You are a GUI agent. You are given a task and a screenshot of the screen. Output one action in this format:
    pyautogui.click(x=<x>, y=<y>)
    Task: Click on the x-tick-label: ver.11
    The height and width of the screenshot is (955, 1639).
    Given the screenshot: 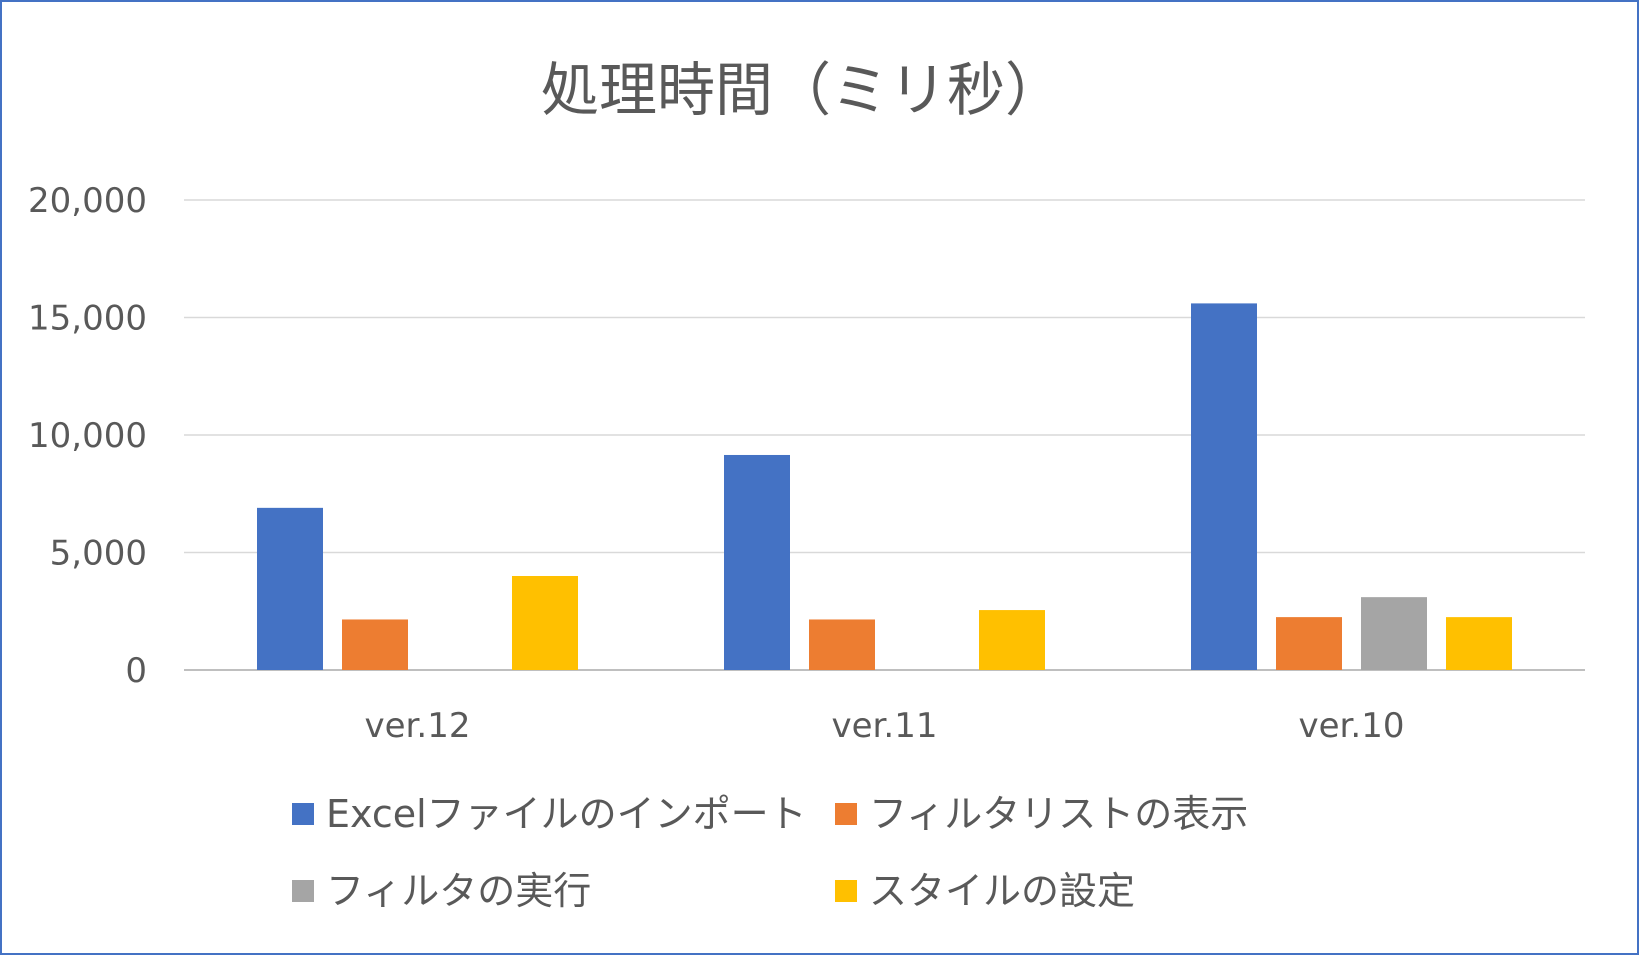 What is the action you would take?
    pyautogui.click(x=885, y=726)
    